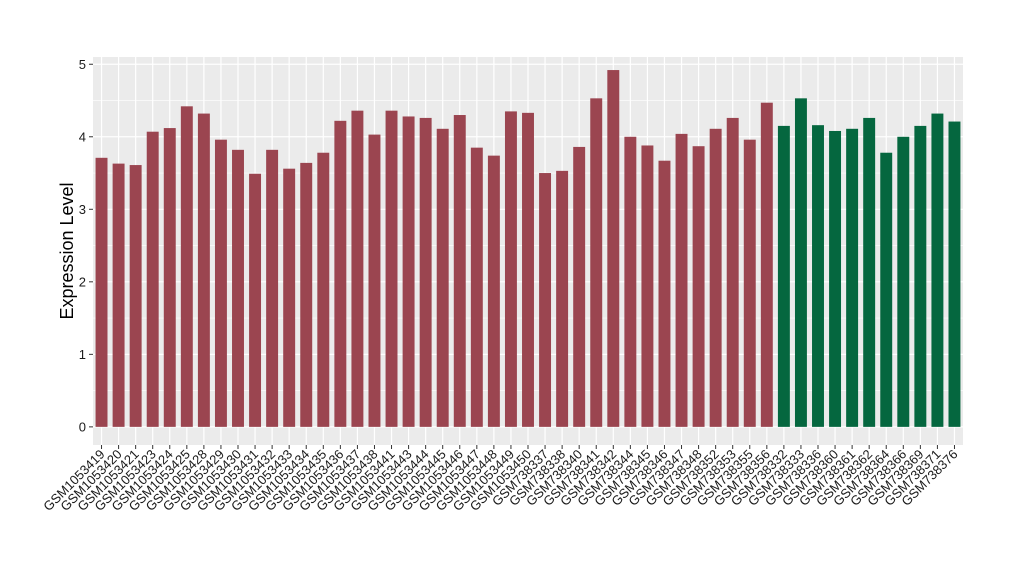 This screenshot has height=580, width=1020. I want to click on bar-GSM1053438, so click(374, 280).